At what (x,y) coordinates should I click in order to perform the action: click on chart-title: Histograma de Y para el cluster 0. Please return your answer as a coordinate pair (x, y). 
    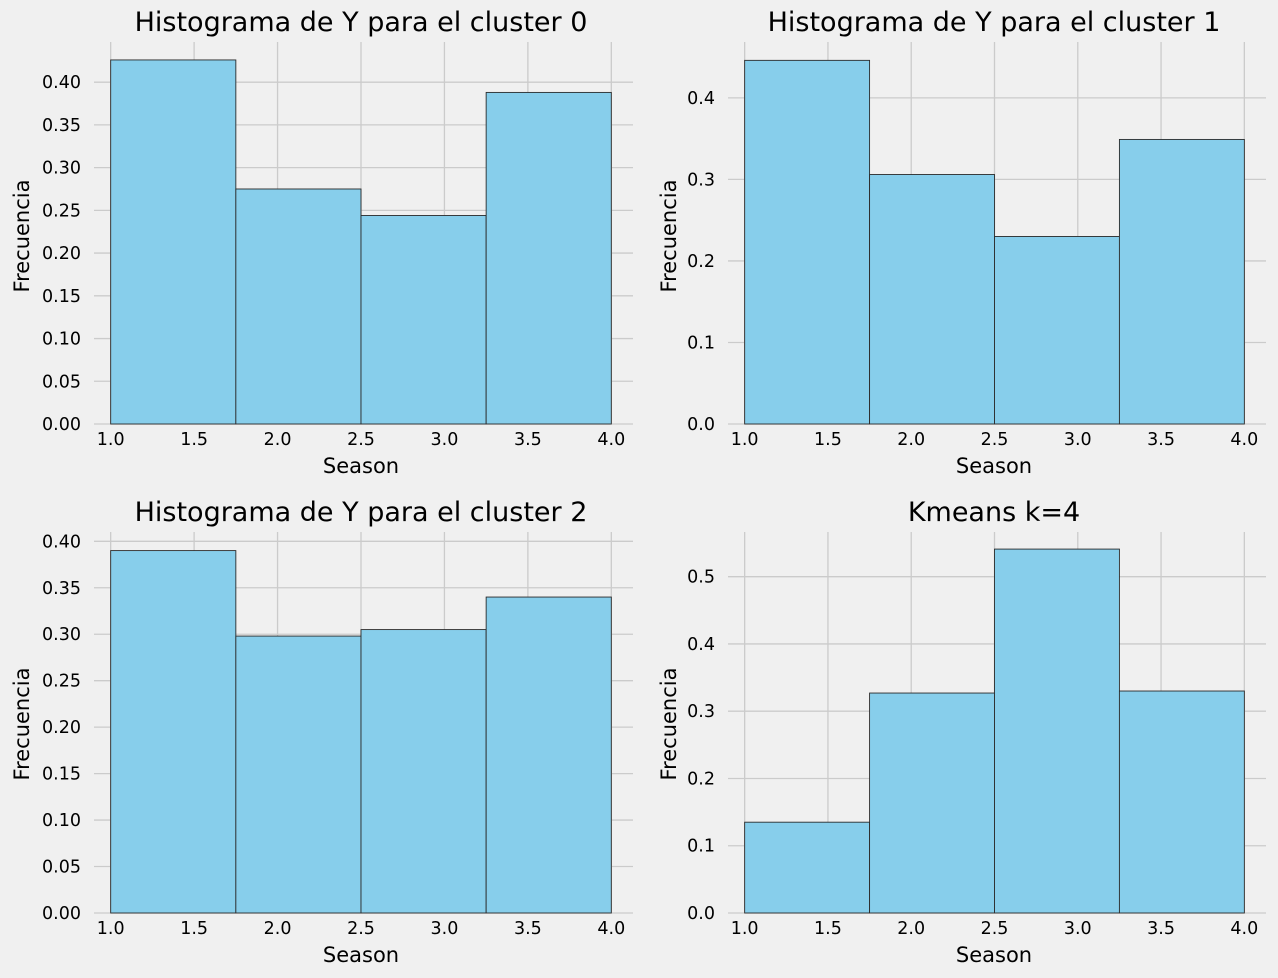
    Looking at the image, I should click on (361, 22).